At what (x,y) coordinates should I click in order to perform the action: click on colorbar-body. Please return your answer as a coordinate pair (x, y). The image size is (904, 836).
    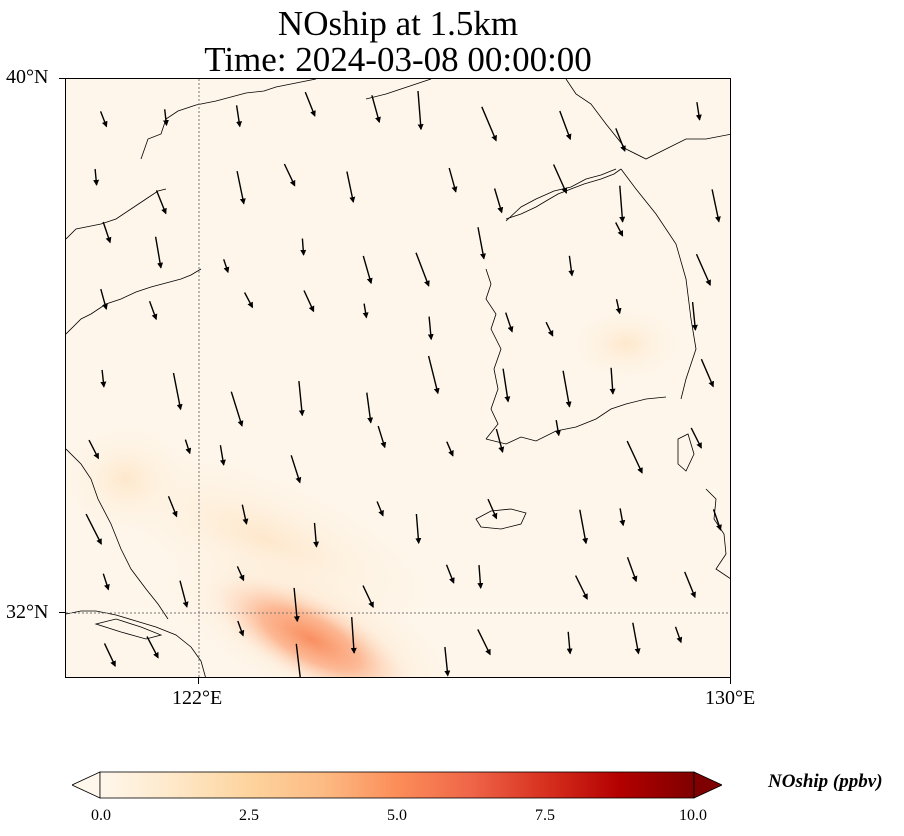
    Looking at the image, I should click on (397, 785).